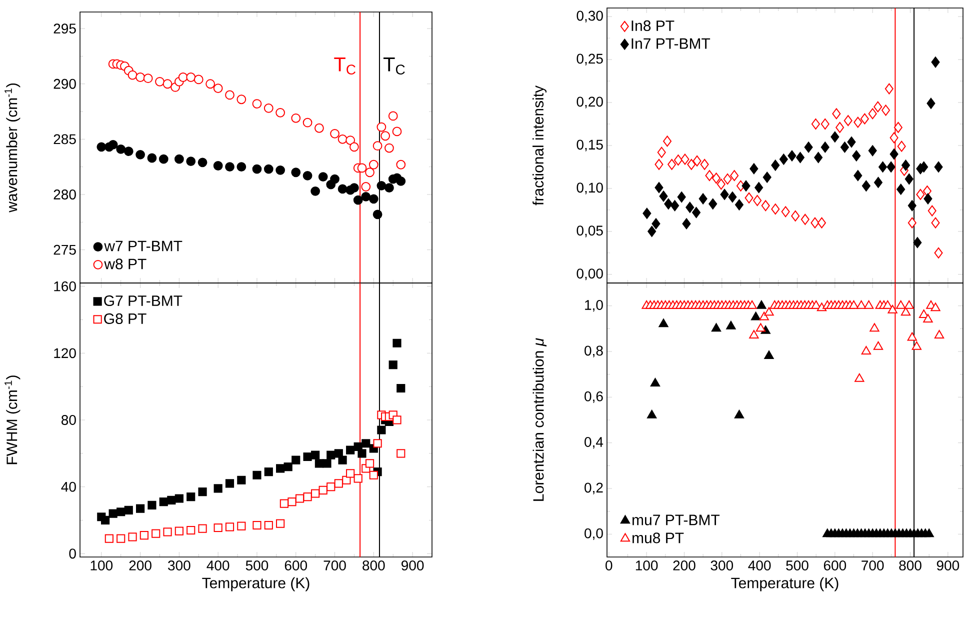 This screenshot has height=626, width=967. What do you see at coordinates (69, 420) in the screenshot?
I see `y-tick-label: 80` at bounding box center [69, 420].